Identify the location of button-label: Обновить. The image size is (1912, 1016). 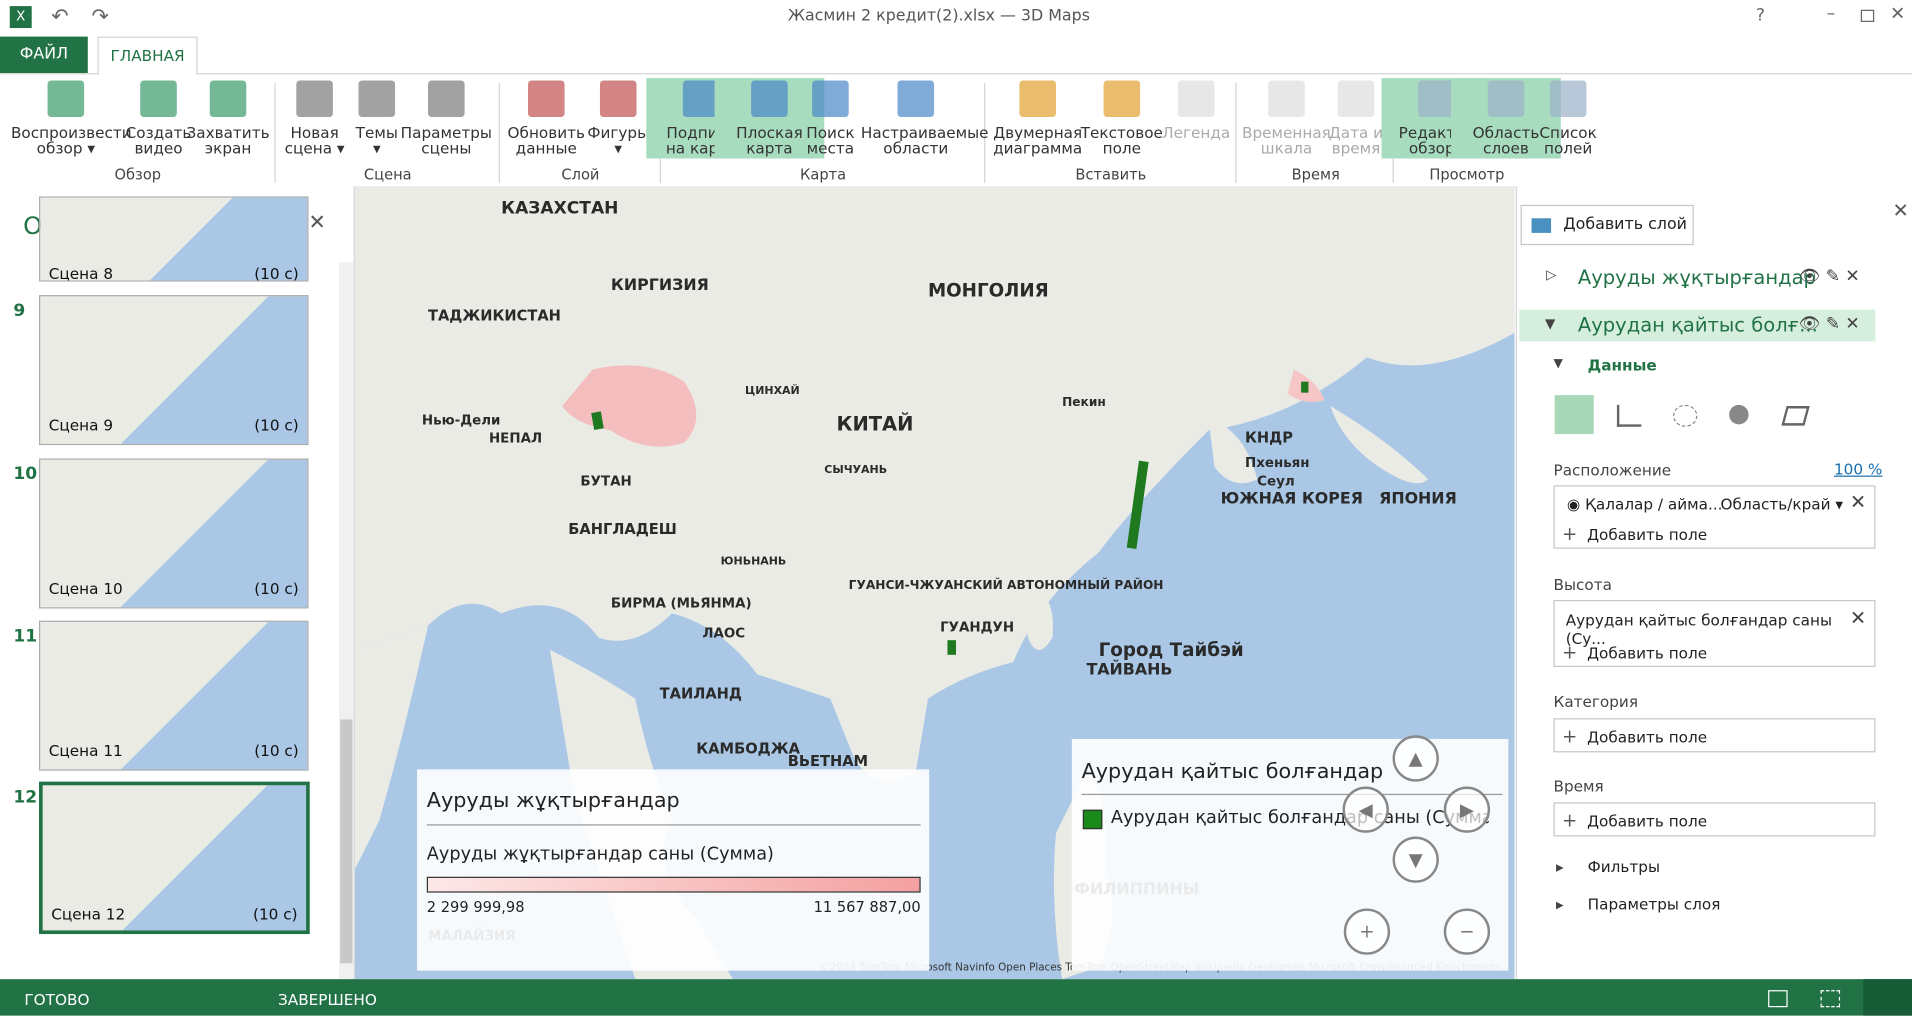
(546, 132).